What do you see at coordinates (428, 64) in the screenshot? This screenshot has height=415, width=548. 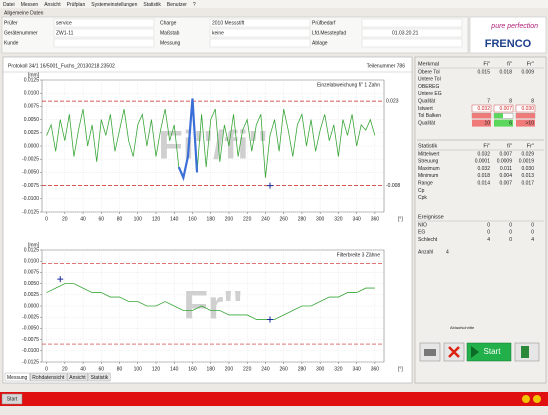 I see `table-header: Merkmal` at bounding box center [428, 64].